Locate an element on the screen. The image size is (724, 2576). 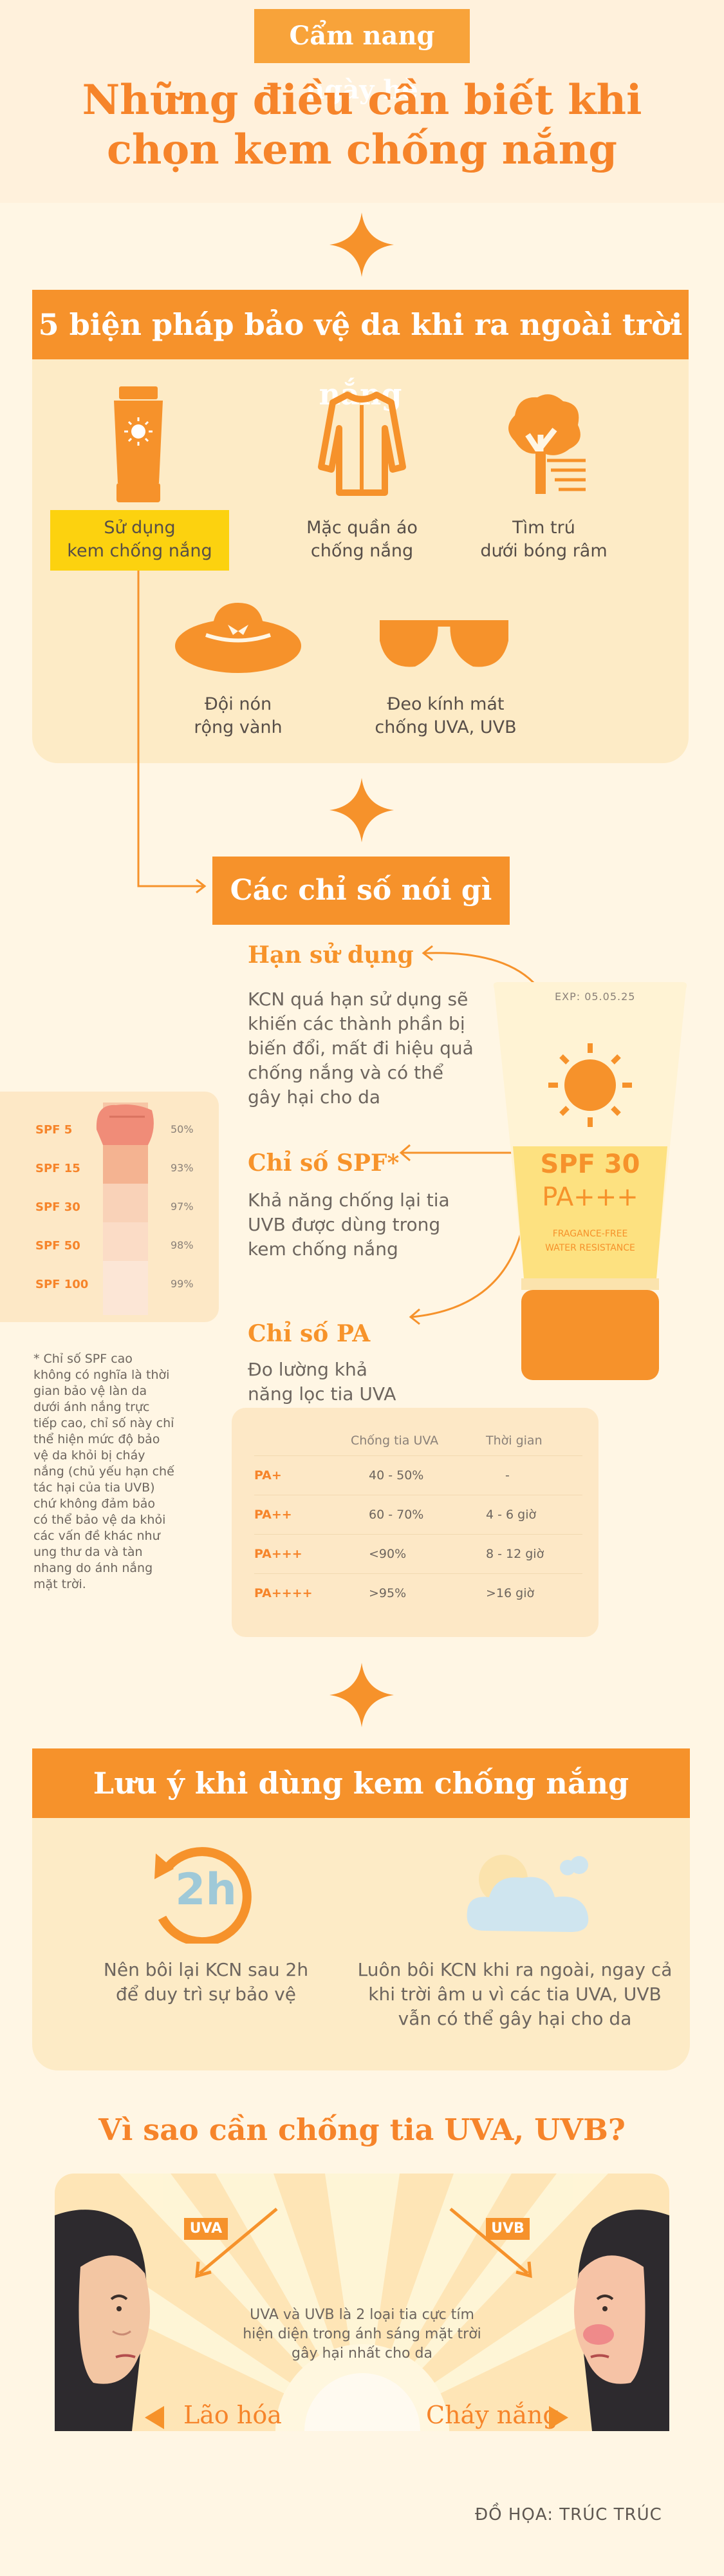
measure-label-4b: rộng vành is located at coordinates (238, 727).